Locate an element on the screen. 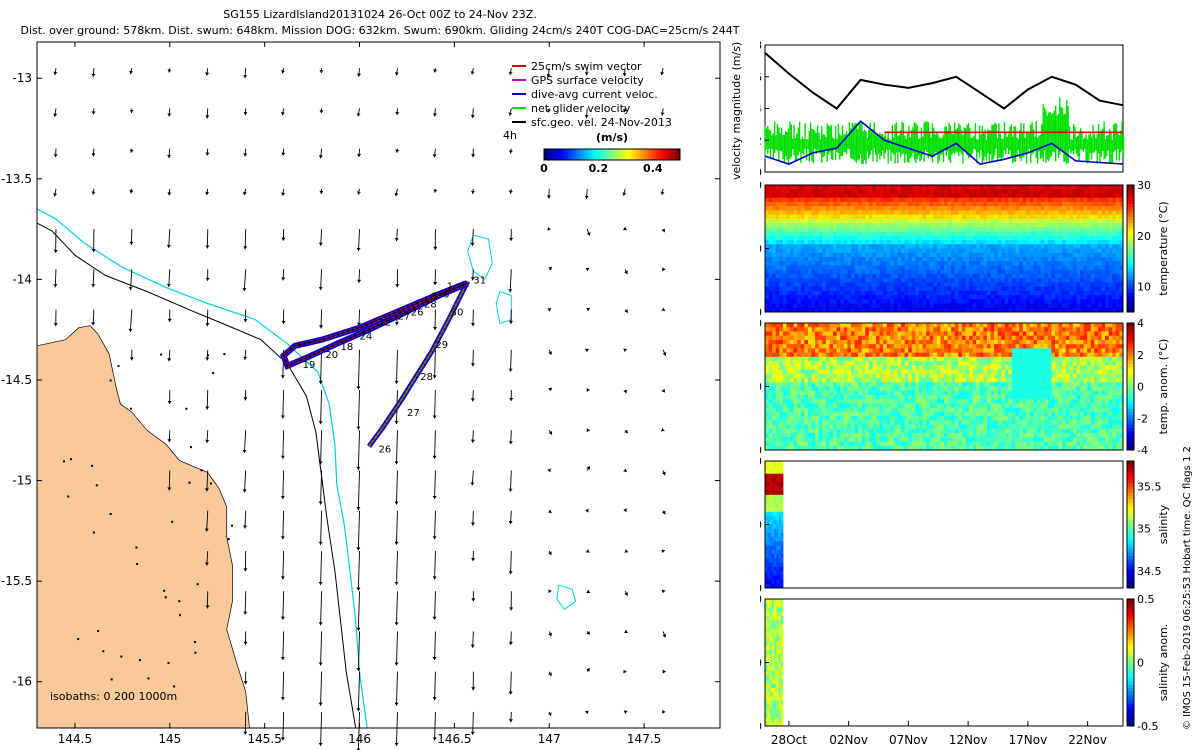 Image resolution: width=1200 pixels, height=750 pixels. day-label: 27 is located at coordinates (403, 317).